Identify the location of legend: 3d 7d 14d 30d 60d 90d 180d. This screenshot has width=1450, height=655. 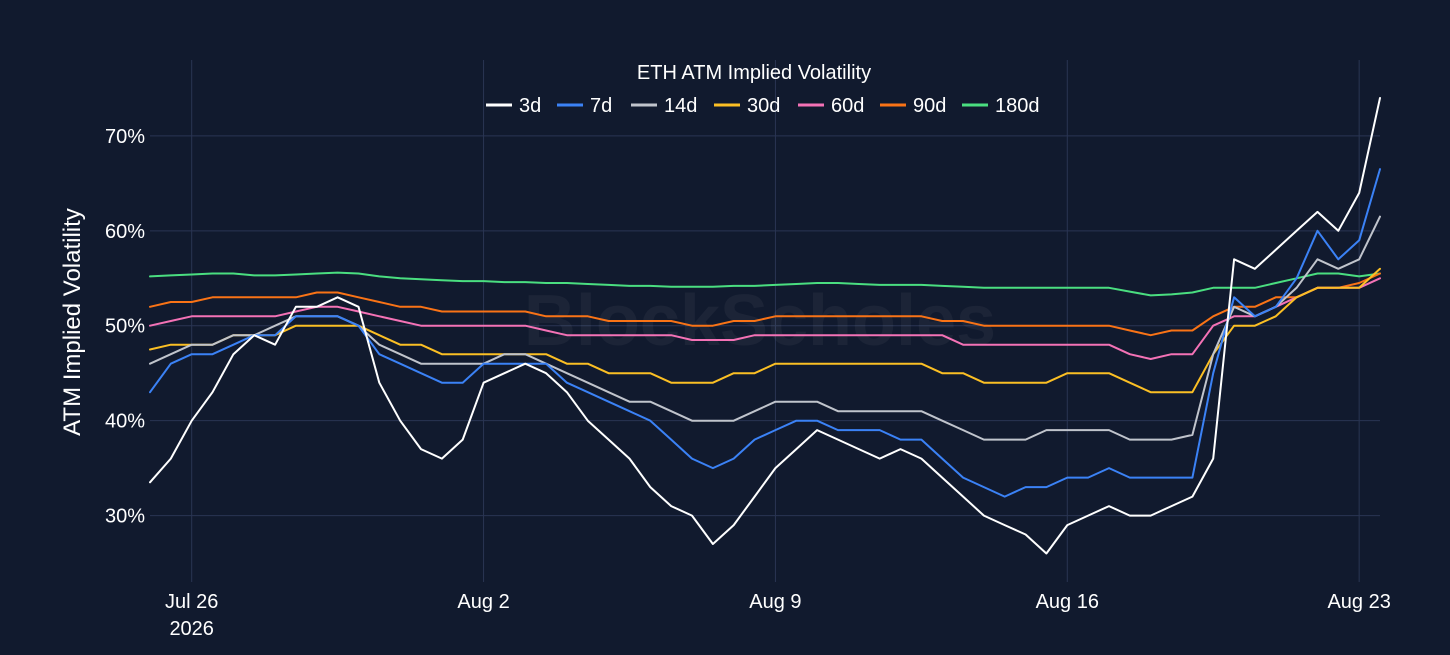
(763, 106).